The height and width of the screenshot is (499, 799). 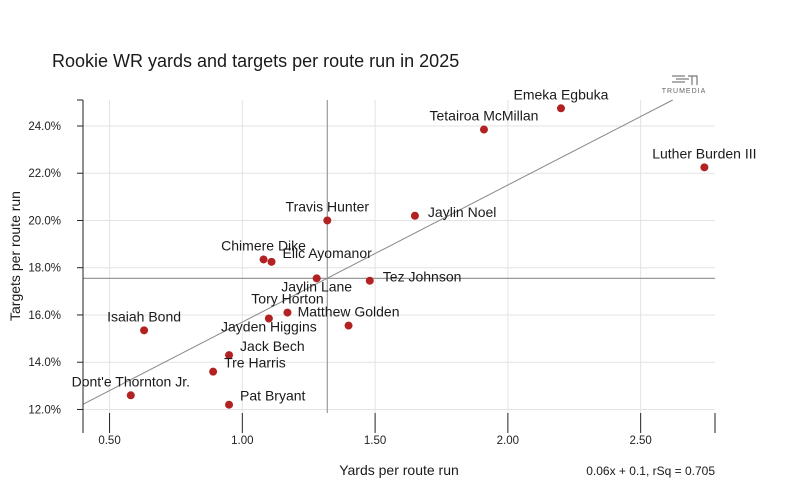 I want to click on trumedia-logo: TRUMEDIA, so click(x=684, y=85).